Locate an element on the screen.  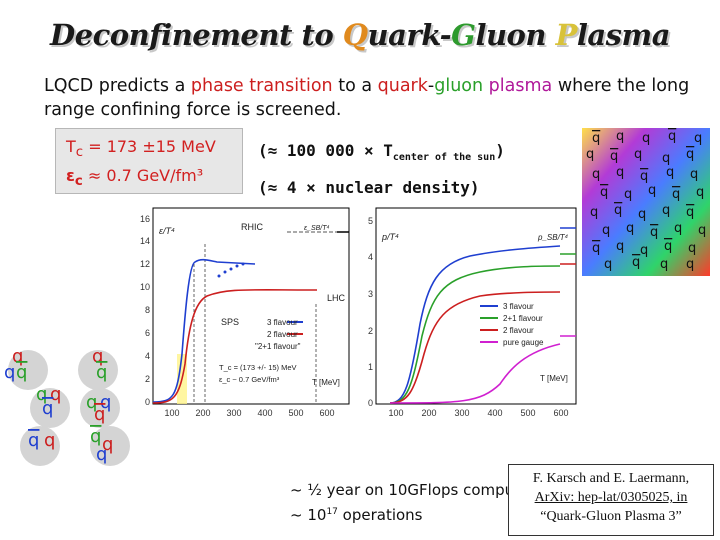
tc-annotation: T_c = (173 +/- 15) MeV is located at coordinates (258, 367).